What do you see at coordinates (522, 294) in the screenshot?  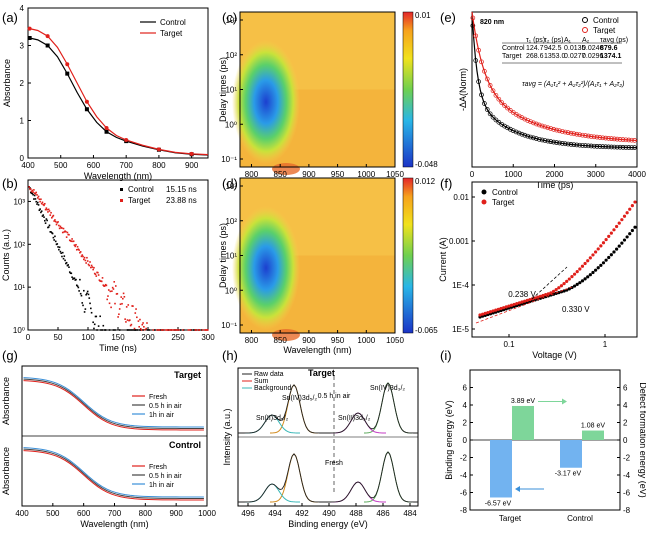 I see `annotation-0238: 0.238 V` at bounding box center [522, 294].